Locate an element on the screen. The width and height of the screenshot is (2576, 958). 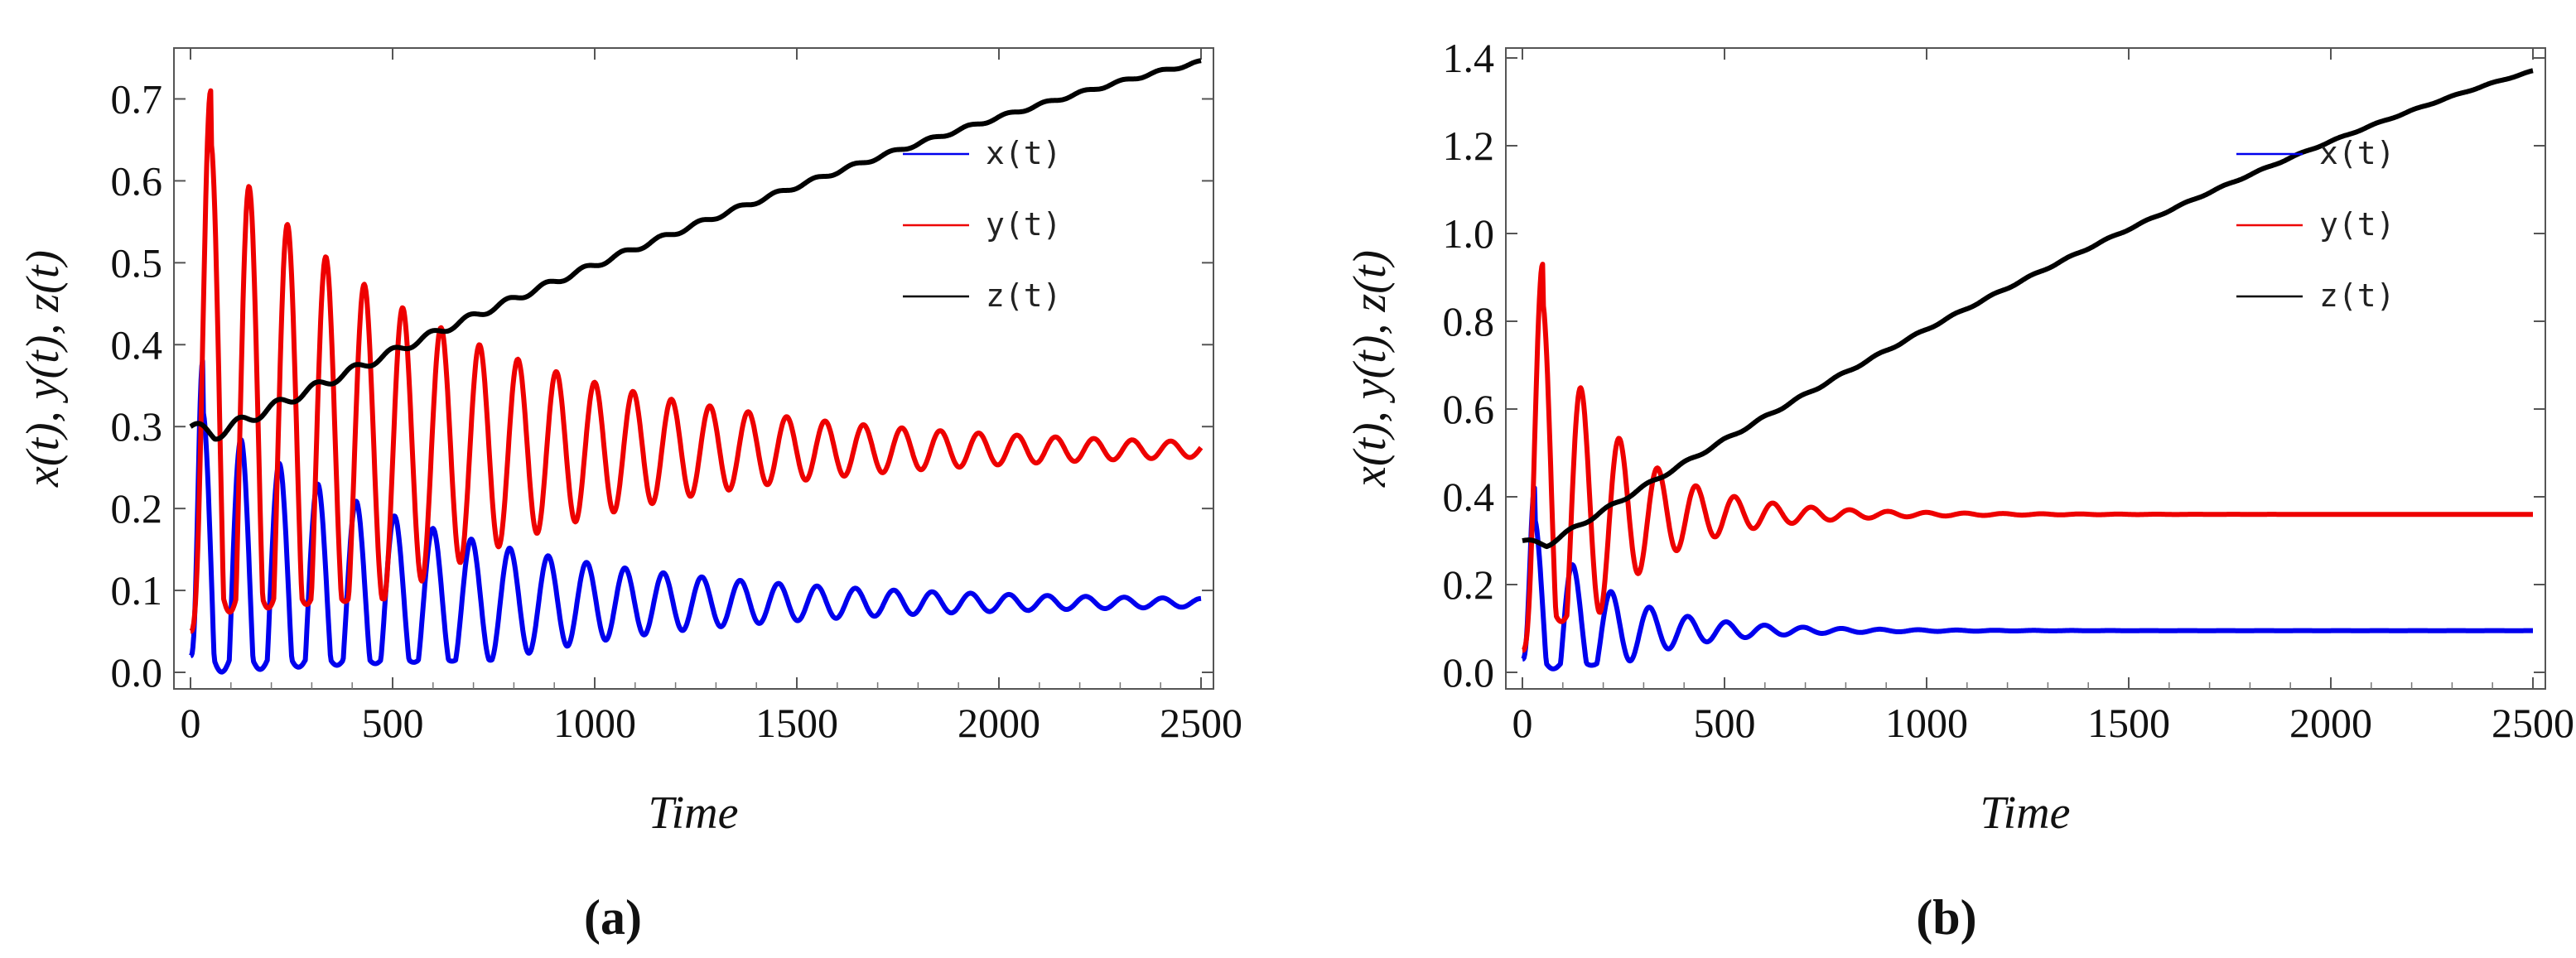
x-tick-label-a-2000: 2000 is located at coordinates (999, 723).